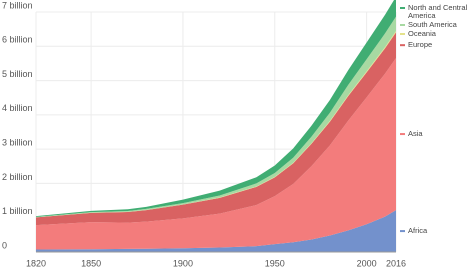  Describe the element at coordinates (17, 5) in the screenshot. I see `y-tick-label: 7 billion` at that location.